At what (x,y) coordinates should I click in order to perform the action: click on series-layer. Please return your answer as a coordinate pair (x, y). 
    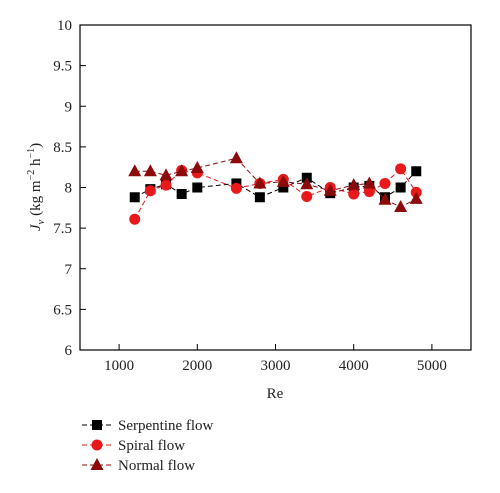
    Looking at the image, I should click on (275, 188).